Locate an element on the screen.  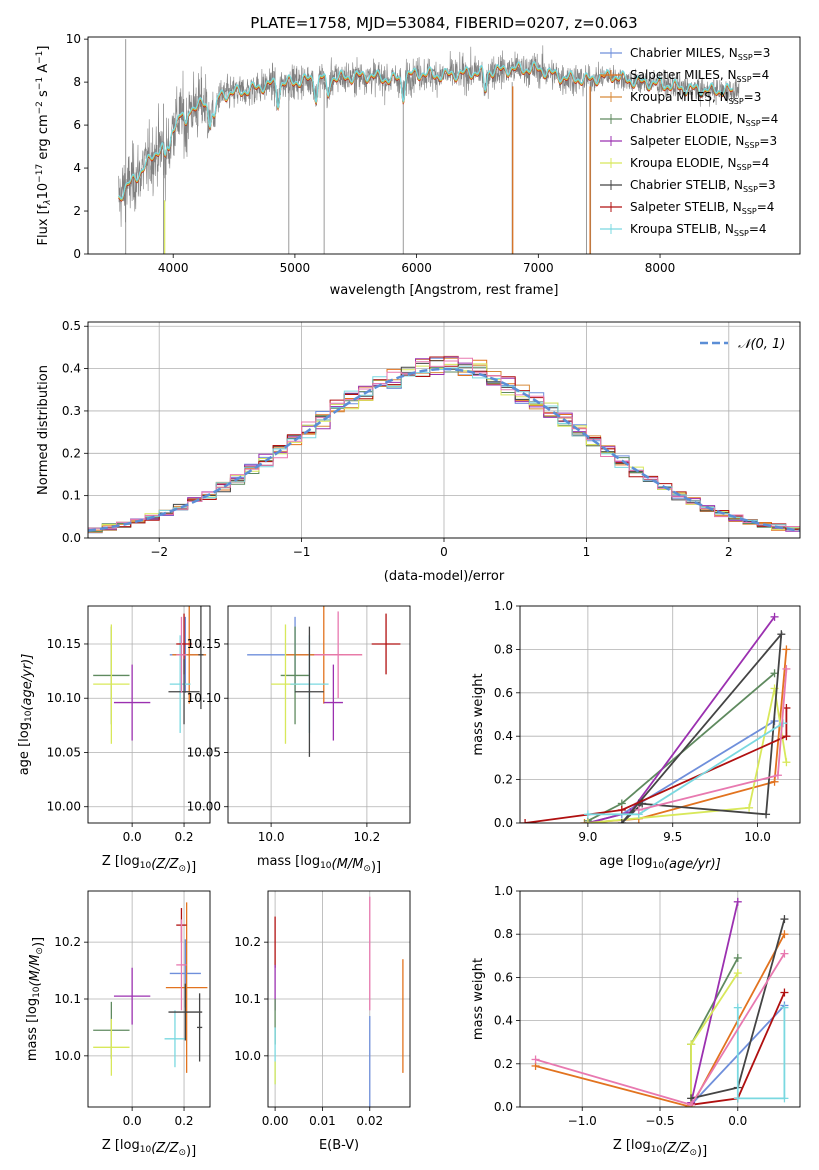
x-tick-label: 0.02 is located at coordinates (369, 1121).